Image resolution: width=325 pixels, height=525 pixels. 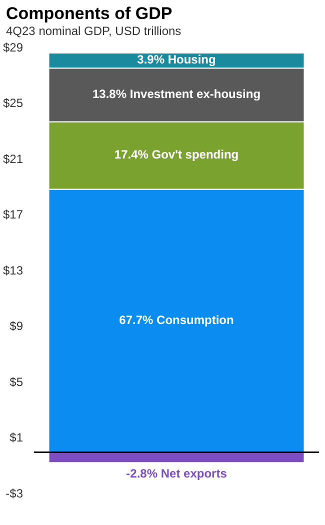 What do you see at coordinates (13, 47) in the screenshot?
I see `y-tick-label: $29` at bounding box center [13, 47].